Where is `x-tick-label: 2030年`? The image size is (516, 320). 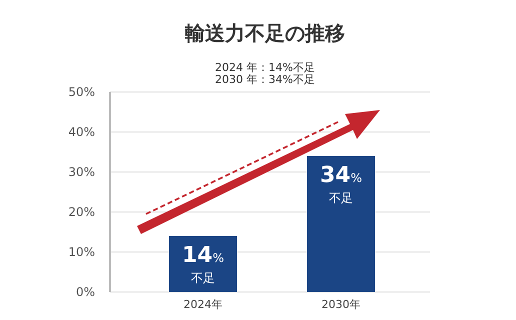
x-tick-label: 2030年 is located at coordinates (341, 304).